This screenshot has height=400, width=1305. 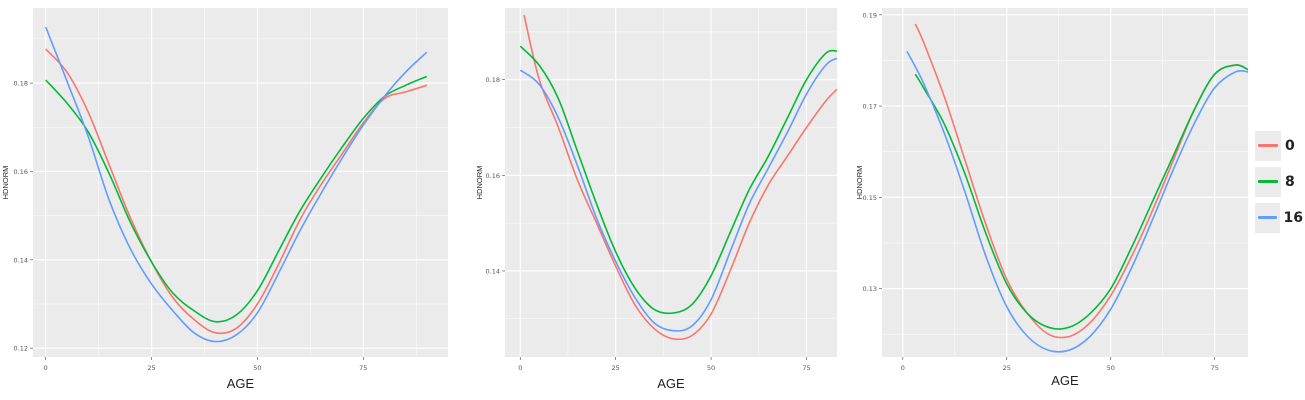 I want to click on legend-label: 0, so click(x=1290, y=146).